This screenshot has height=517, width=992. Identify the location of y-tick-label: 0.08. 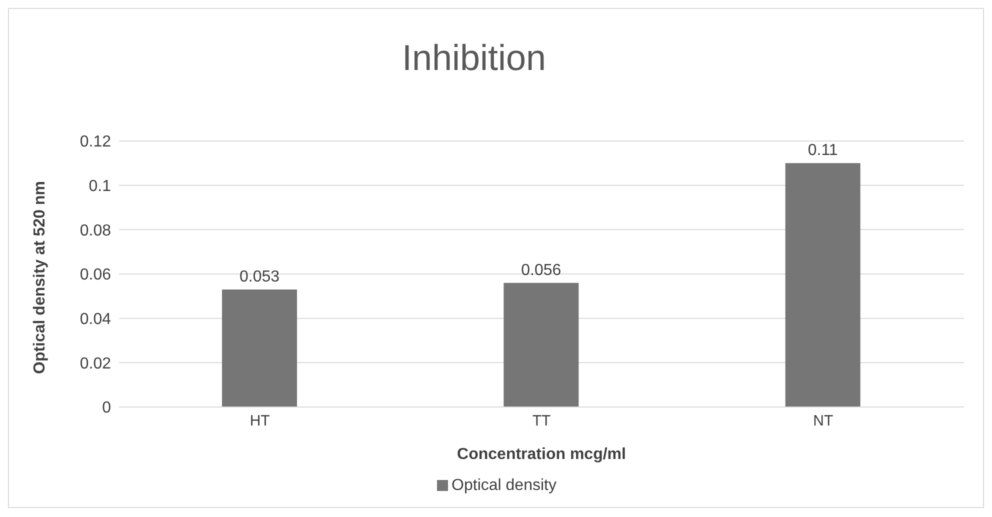
(96, 231).